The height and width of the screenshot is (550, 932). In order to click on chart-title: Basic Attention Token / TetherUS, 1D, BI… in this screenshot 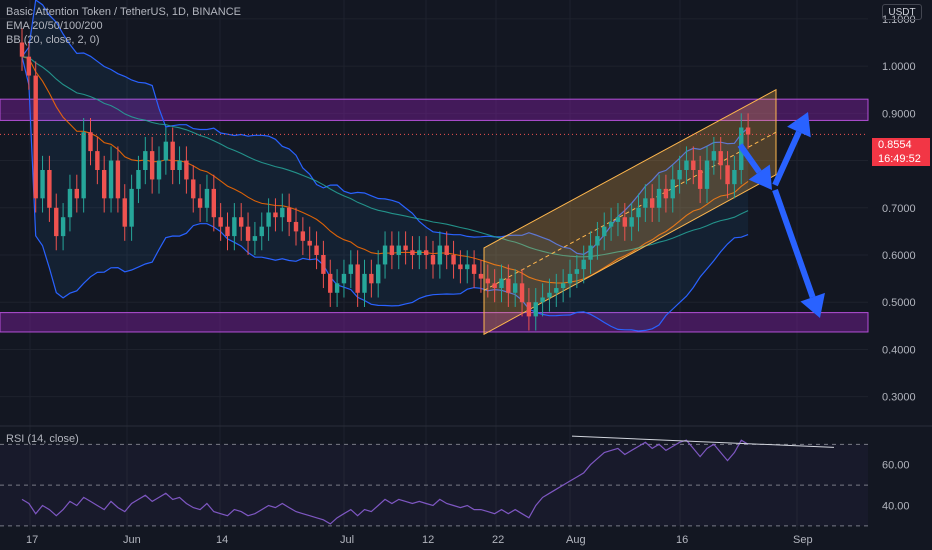, I will do `click(123, 12)`.